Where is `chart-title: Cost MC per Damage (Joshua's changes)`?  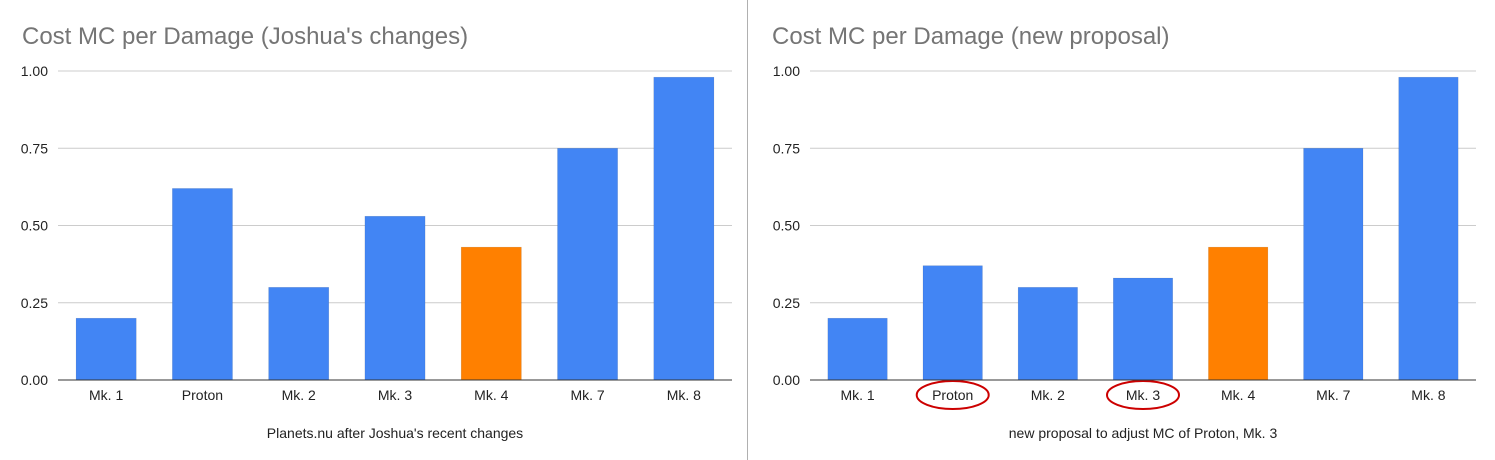 chart-title: Cost MC per Damage (Joshua's changes) is located at coordinates (245, 36).